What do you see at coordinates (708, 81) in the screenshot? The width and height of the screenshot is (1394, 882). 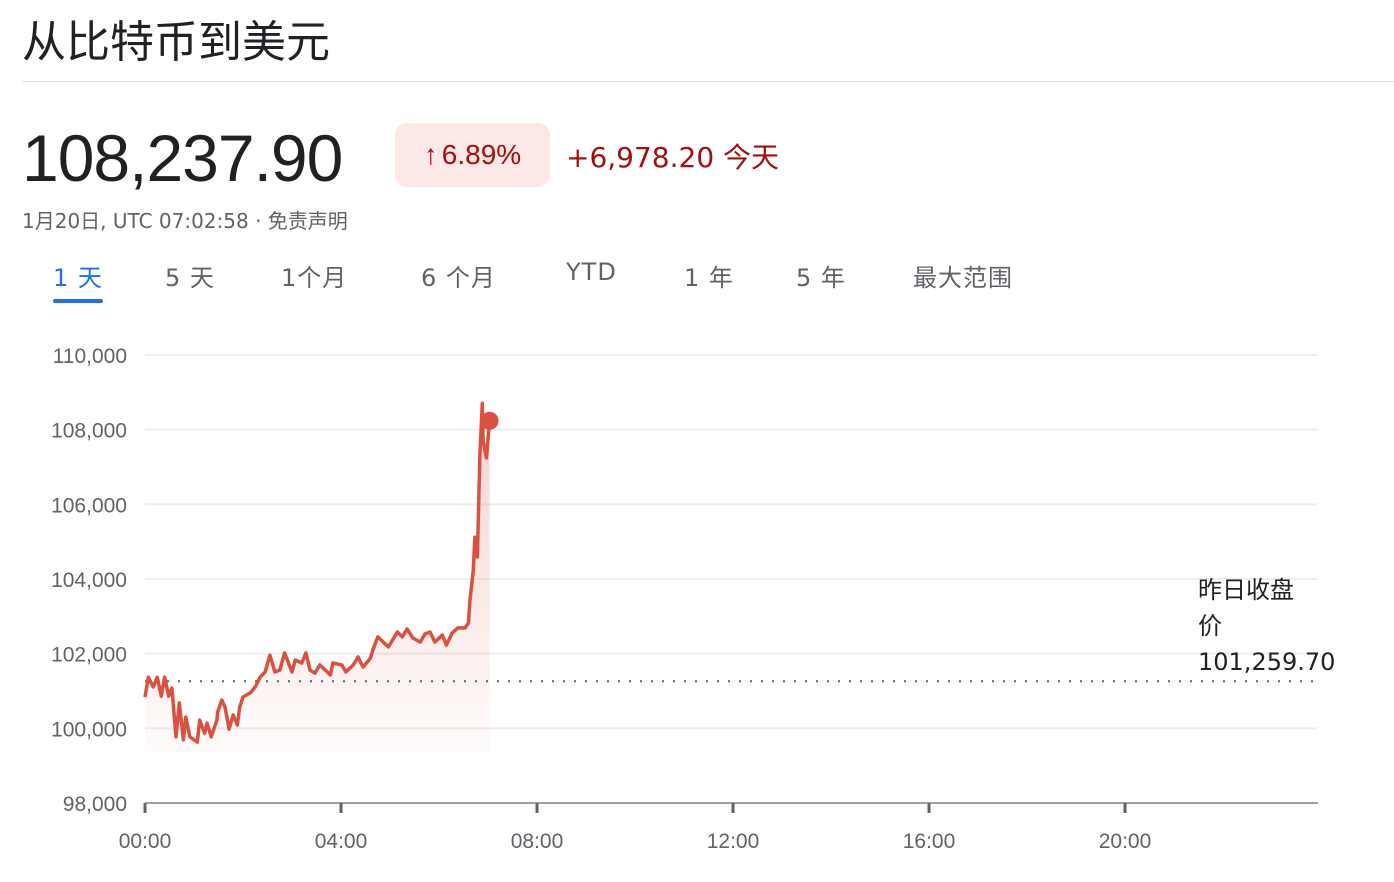 I see `divider` at bounding box center [708, 81].